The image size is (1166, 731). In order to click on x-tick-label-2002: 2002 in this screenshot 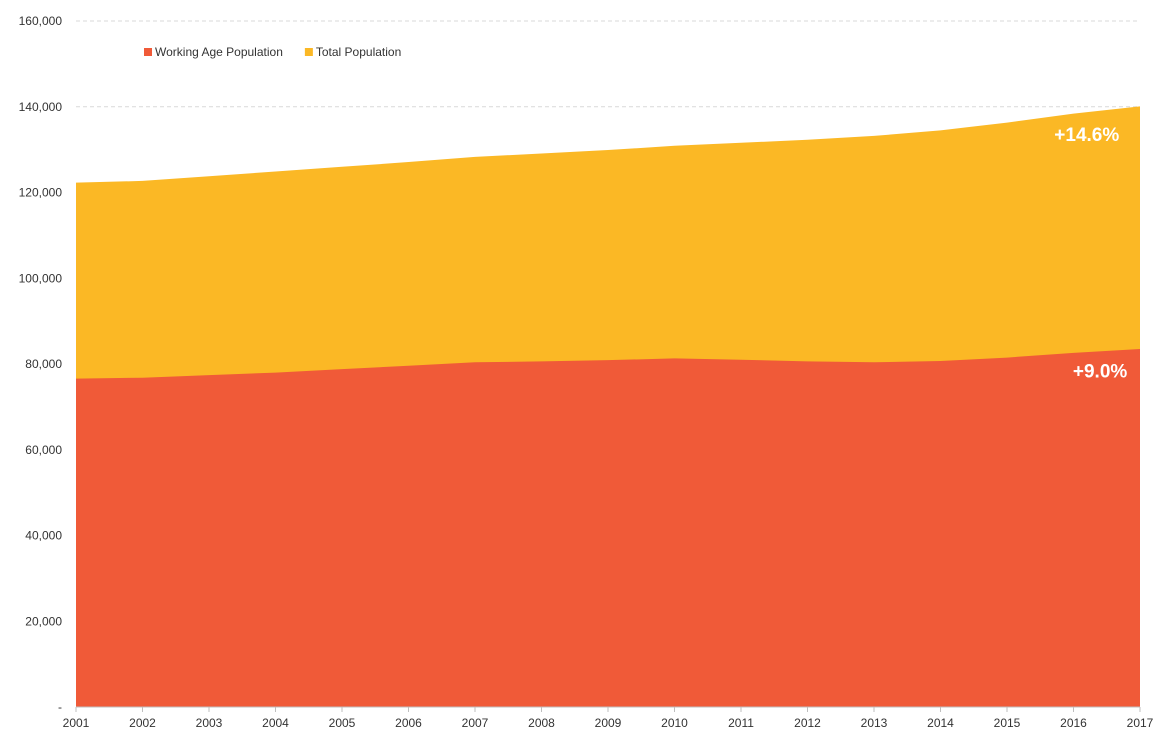, I will do `click(142, 723)`.